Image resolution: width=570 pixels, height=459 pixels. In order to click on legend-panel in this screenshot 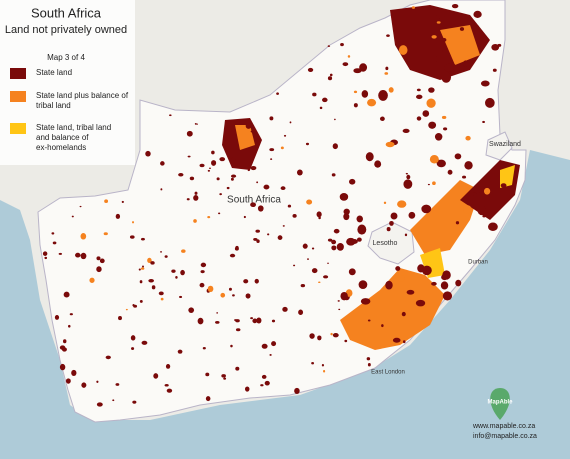, I will do `click(67, 82)`.